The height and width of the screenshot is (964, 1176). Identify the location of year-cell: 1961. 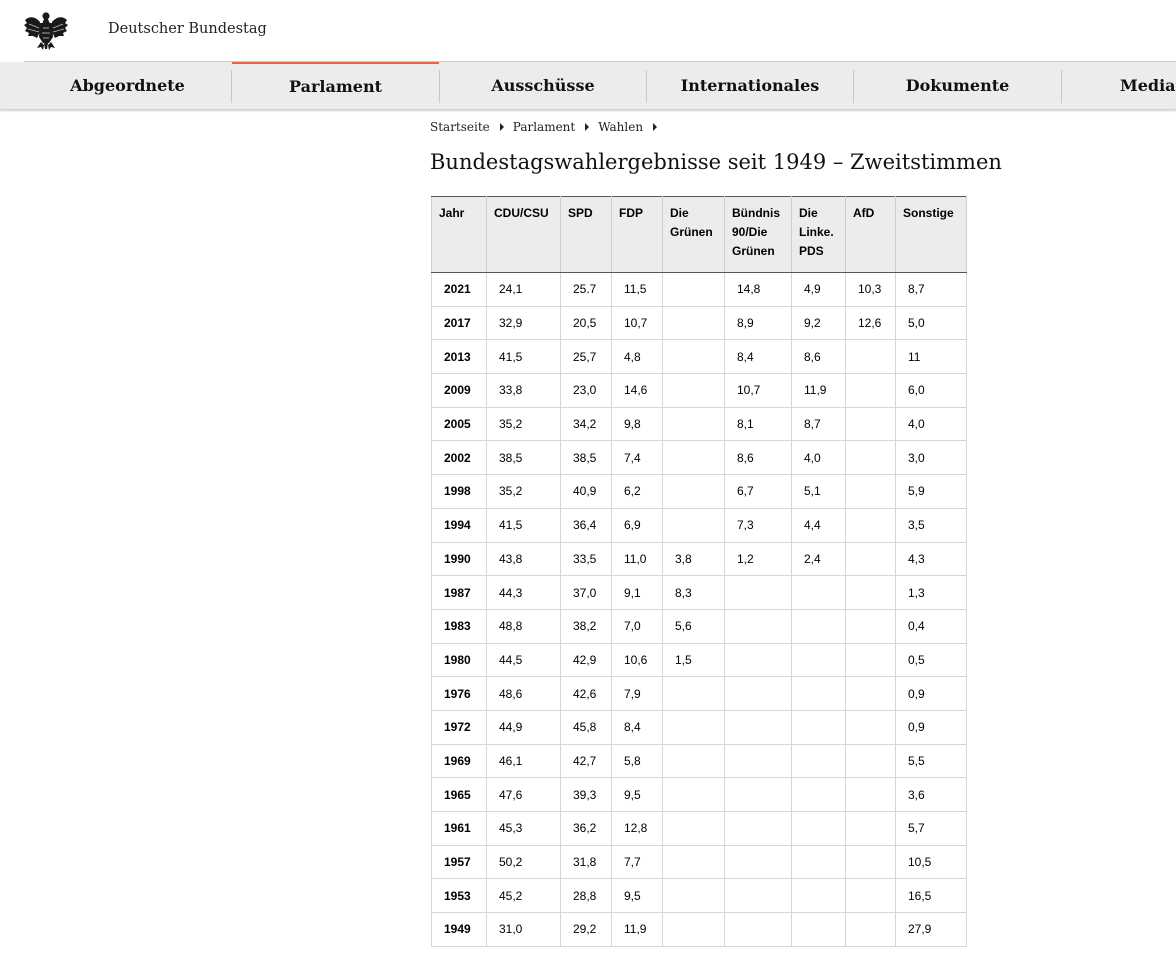
(459, 828).